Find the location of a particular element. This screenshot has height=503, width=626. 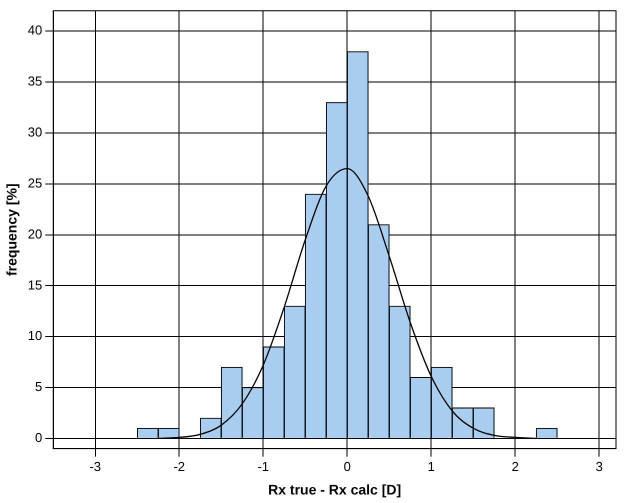

x-tick-label: -1 is located at coordinates (263, 466).